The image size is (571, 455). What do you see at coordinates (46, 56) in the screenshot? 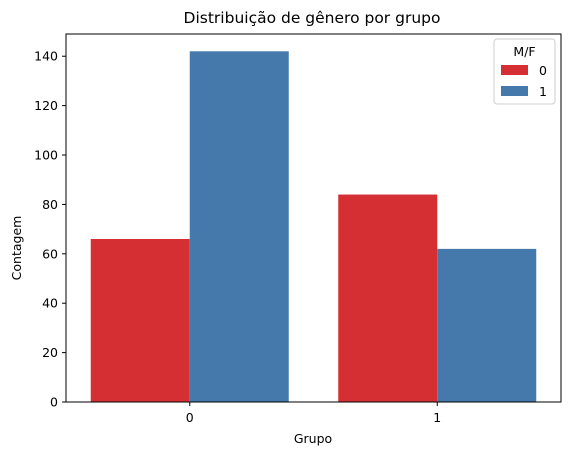
I see `y-tick-label: 140` at bounding box center [46, 56].